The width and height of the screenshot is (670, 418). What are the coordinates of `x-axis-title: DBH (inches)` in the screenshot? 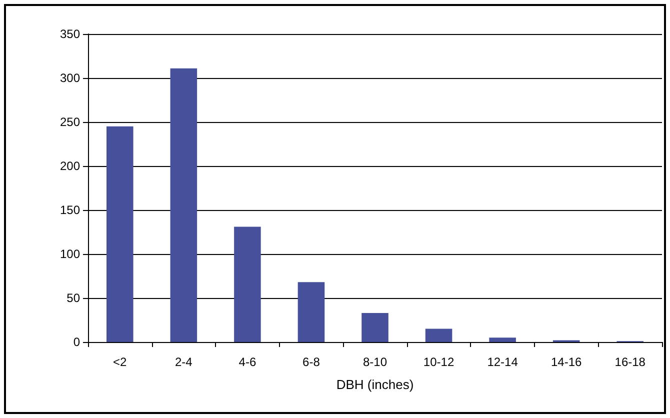 It's located at (375, 384).